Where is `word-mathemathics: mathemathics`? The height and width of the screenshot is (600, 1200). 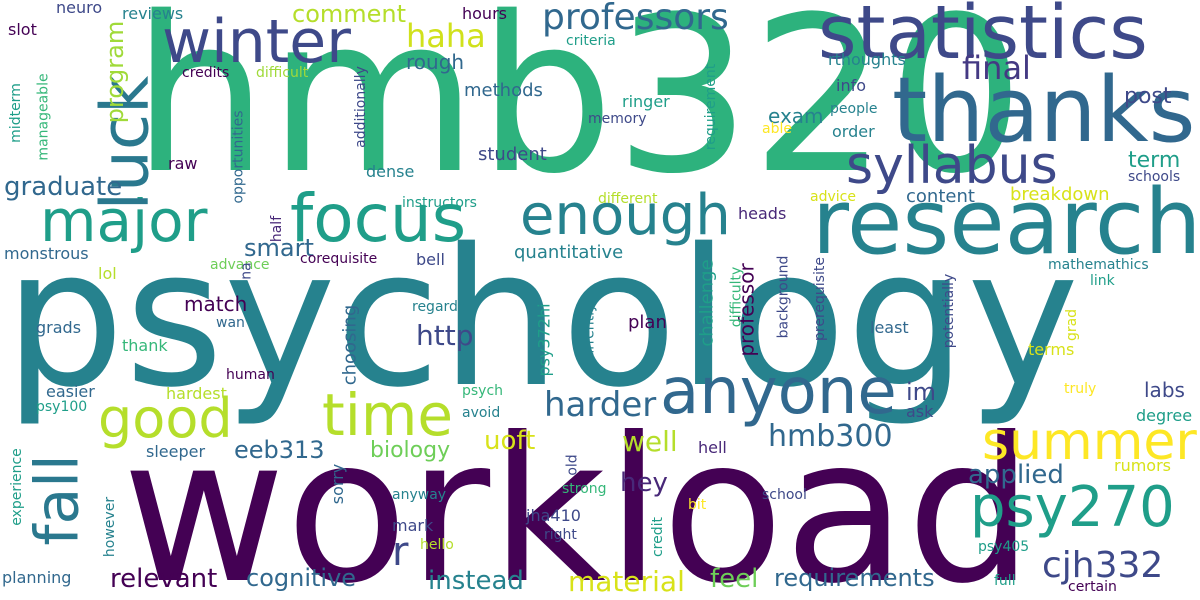
word-mathemathics: mathemathics is located at coordinates (1098, 265).